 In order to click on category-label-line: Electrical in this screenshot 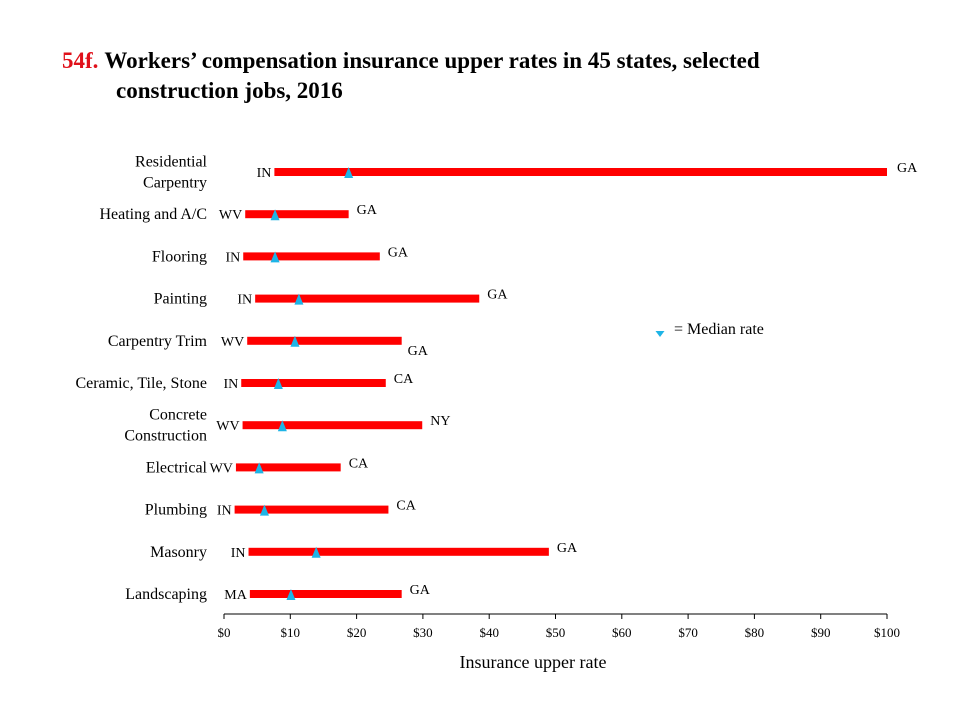, I will do `click(177, 467)`.